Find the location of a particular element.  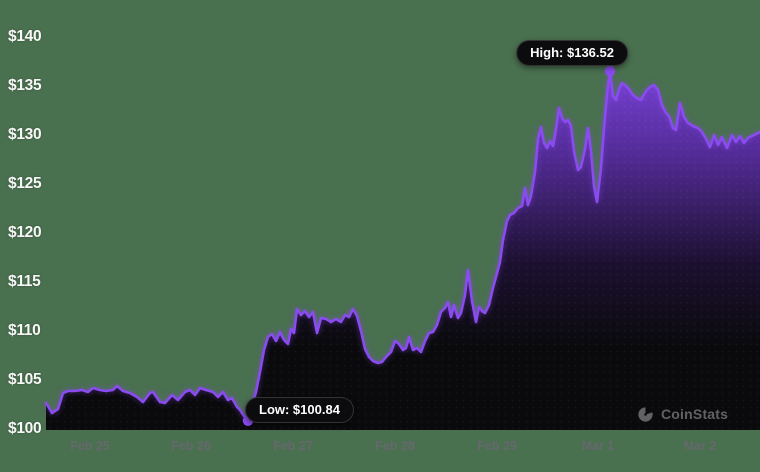

y-axis-label: $115 is located at coordinates (24, 281).